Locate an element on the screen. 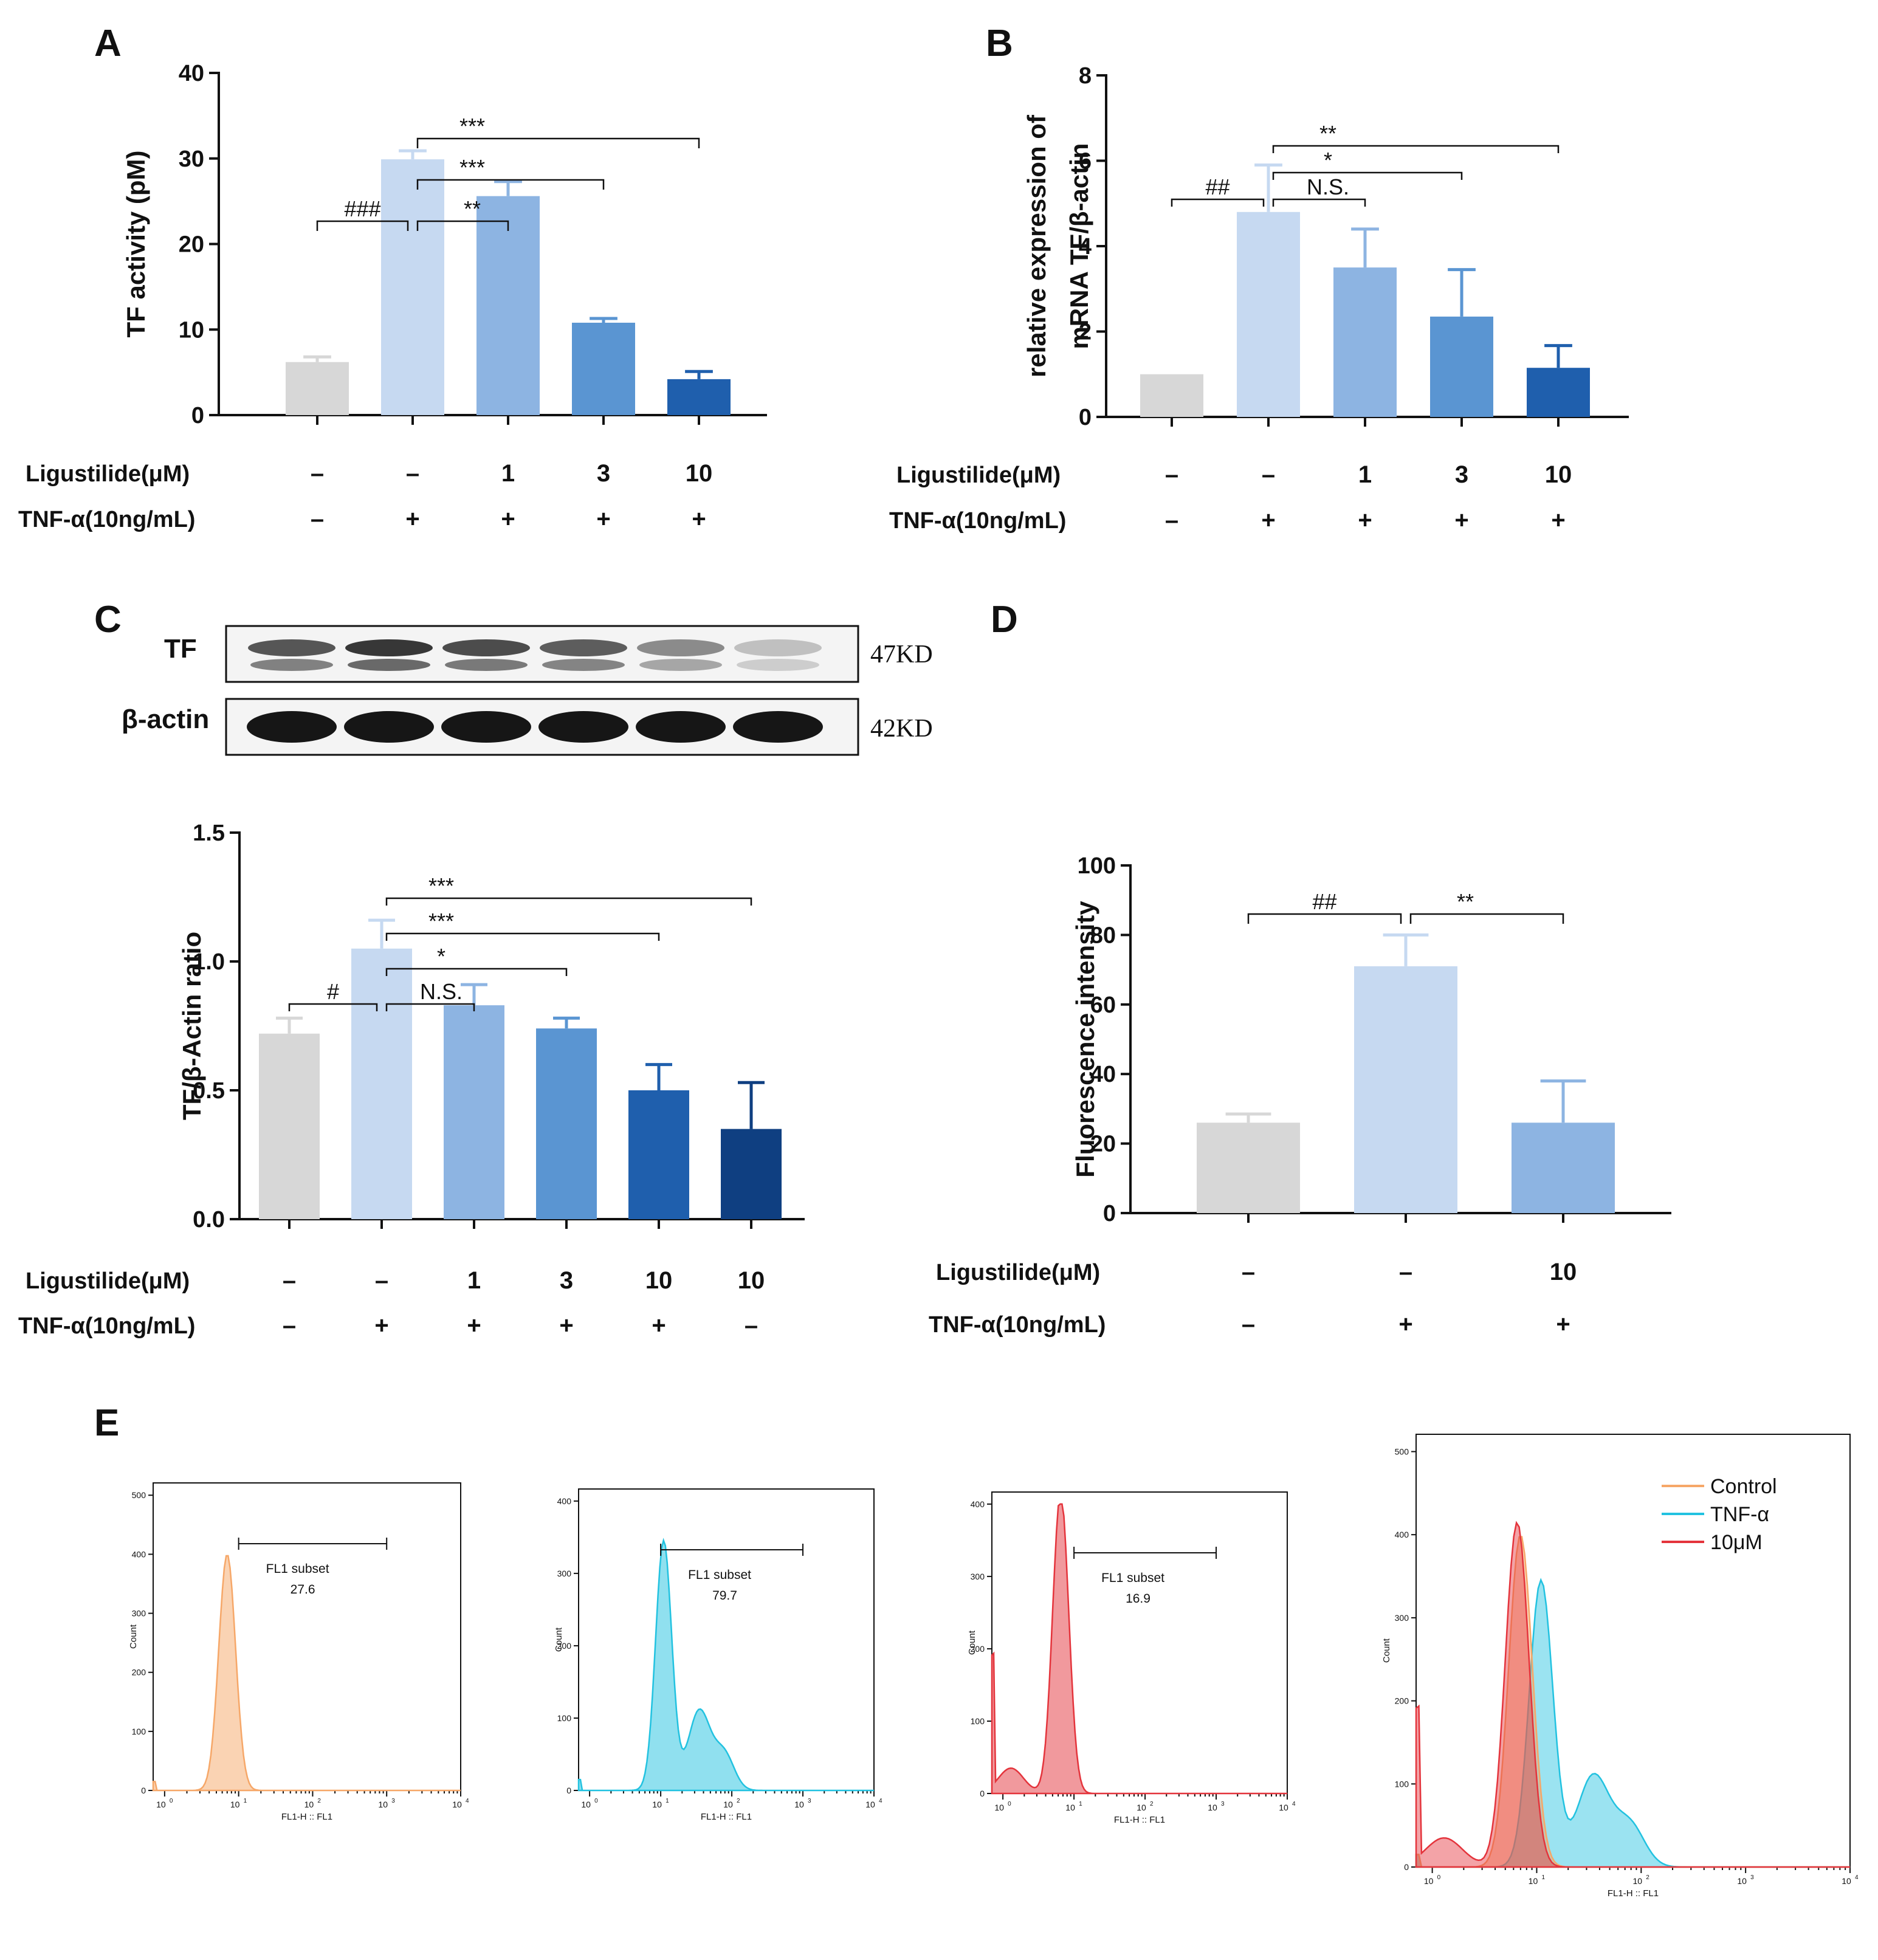 The height and width of the screenshot is (1960, 1878). row-label-ligustilide: Ligustilide(μM) is located at coordinates (1018, 1272).